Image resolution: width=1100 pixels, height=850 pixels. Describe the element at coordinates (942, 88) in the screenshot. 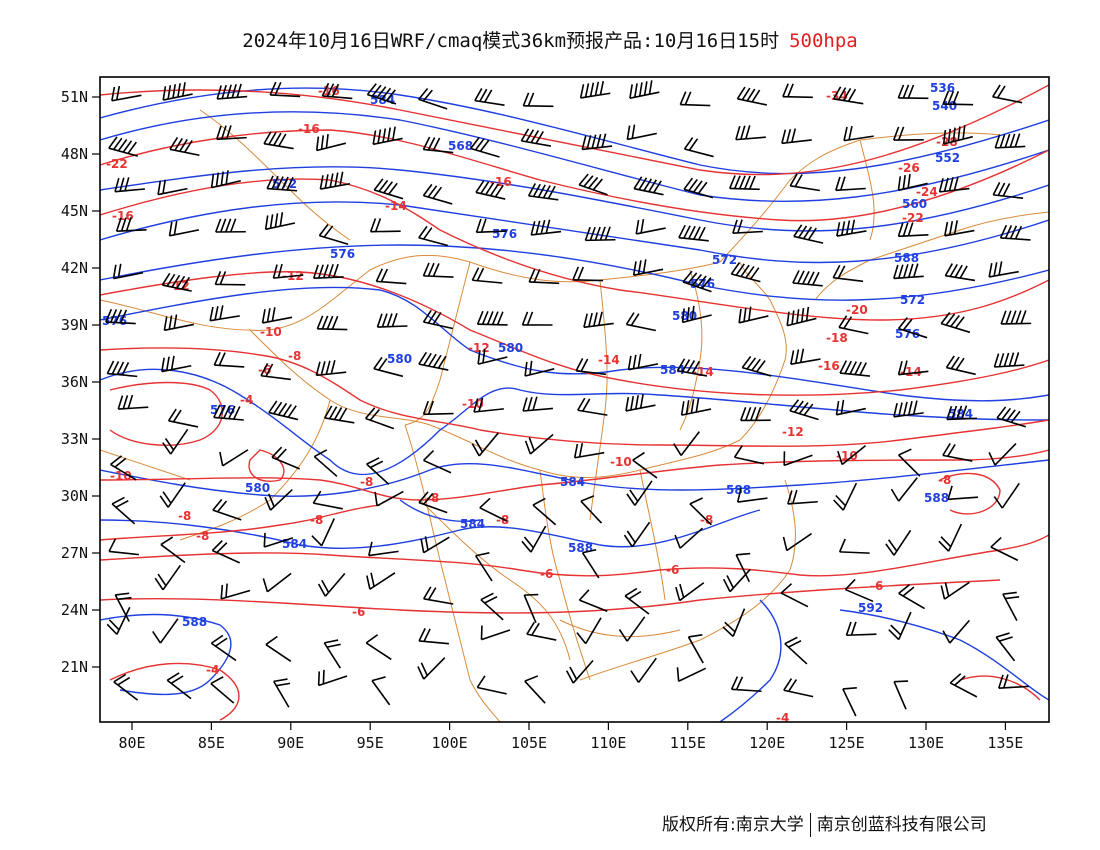

I see `height-label: 536` at that location.